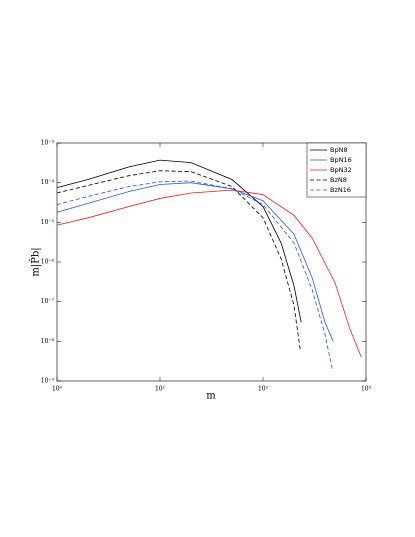 This screenshot has height=537, width=415. I want to click on x-tick-label: 10², so click(263, 389).